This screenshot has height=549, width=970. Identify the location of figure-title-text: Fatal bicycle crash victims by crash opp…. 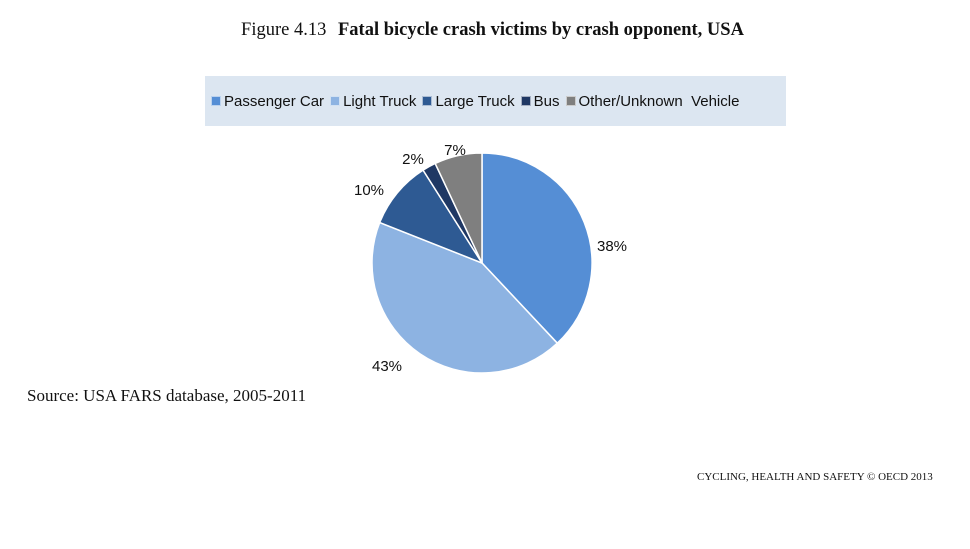
(540, 30).